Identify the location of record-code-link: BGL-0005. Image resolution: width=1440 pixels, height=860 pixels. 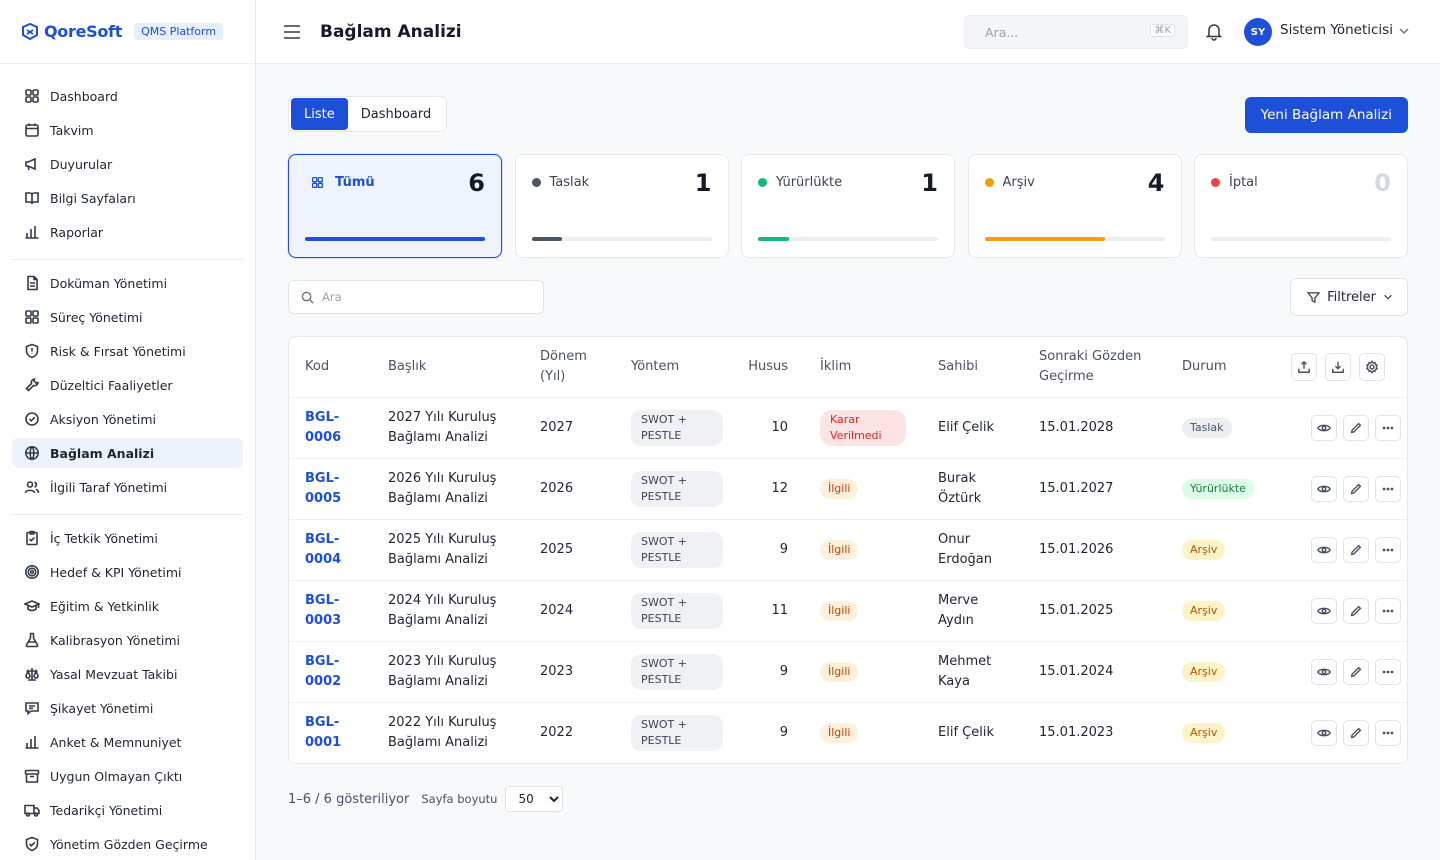
(323, 488).